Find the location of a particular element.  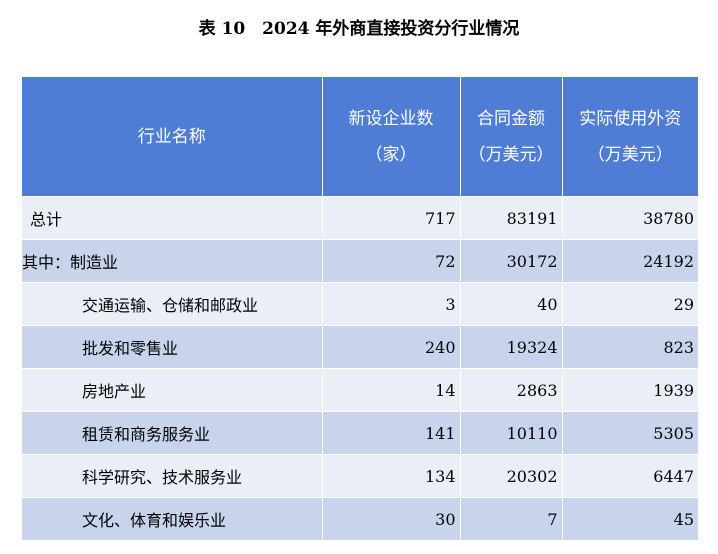

table-row: 房地产业 14 2863 1939 is located at coordinates (360, 390).